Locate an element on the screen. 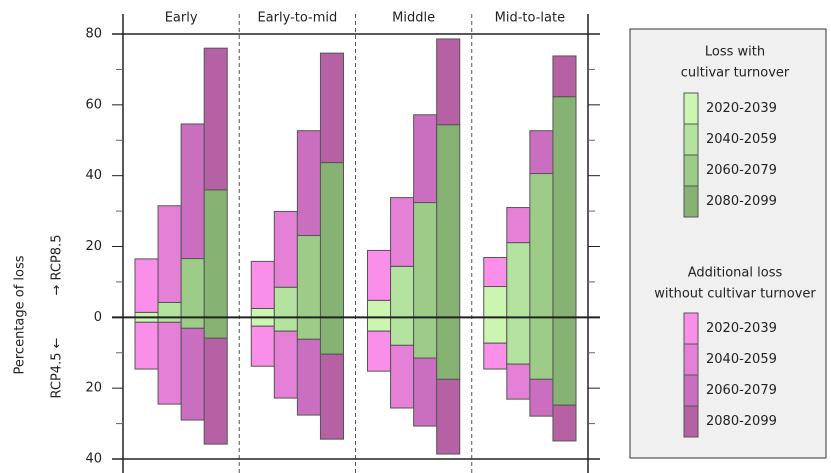  category-label: Middle is located at coordinates (413, 18).